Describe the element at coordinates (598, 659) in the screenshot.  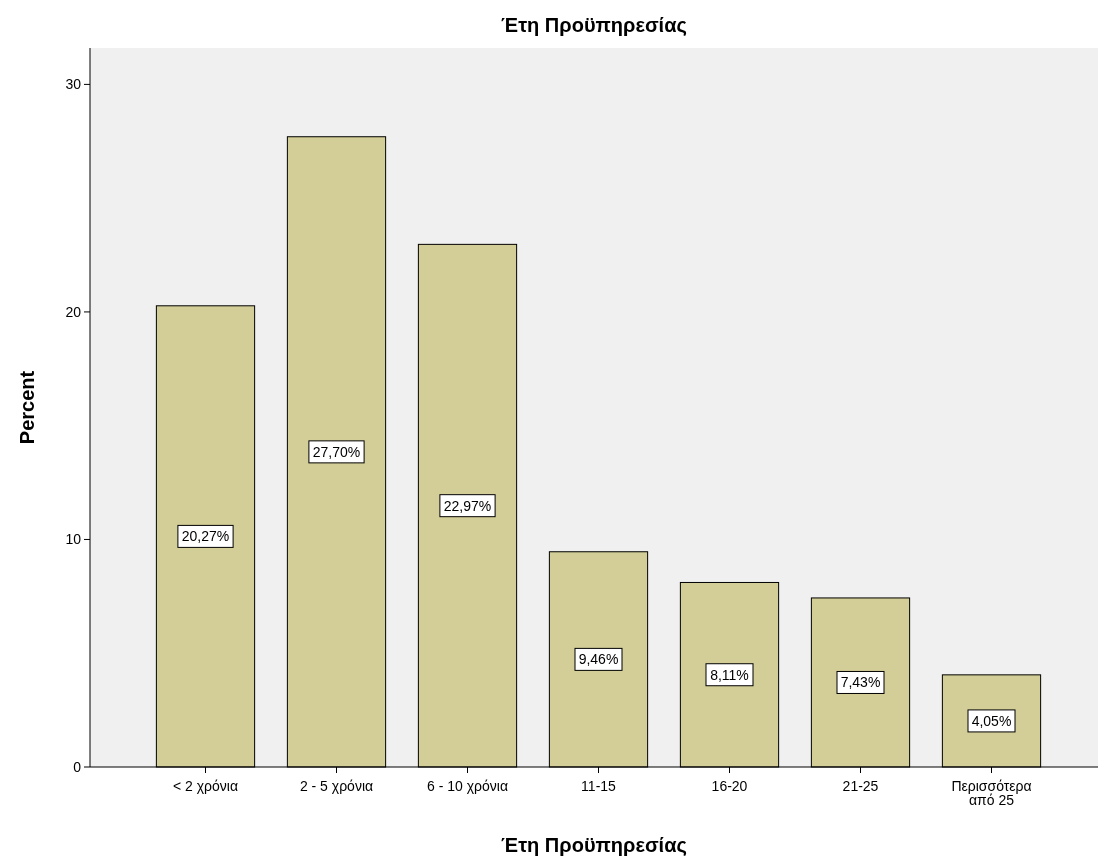
I see `data-label: 9,46%` at that location.